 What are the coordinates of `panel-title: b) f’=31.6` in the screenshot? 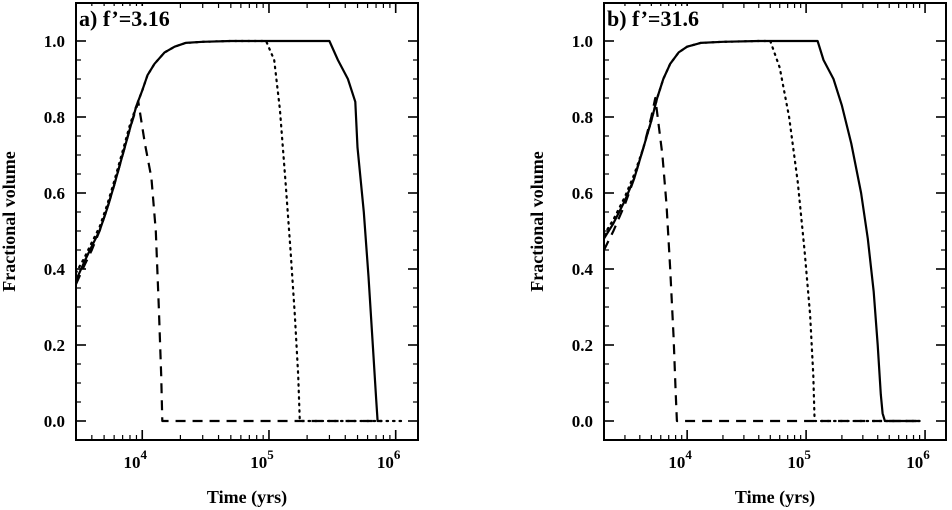 It's located at (653, 18).